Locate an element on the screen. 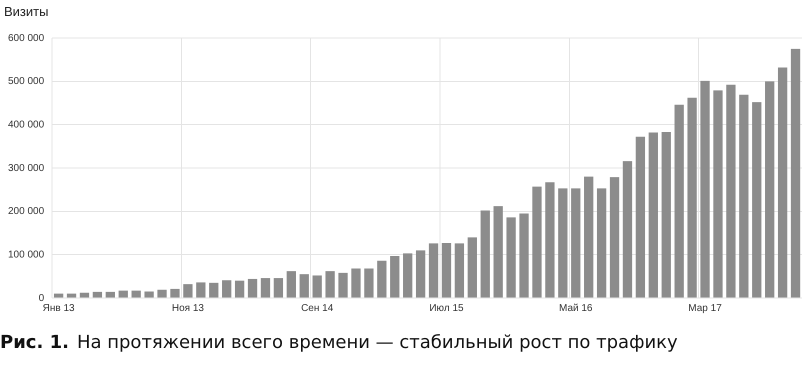  x-tick-label: Янв 13 is located at coordinates (59, 308).